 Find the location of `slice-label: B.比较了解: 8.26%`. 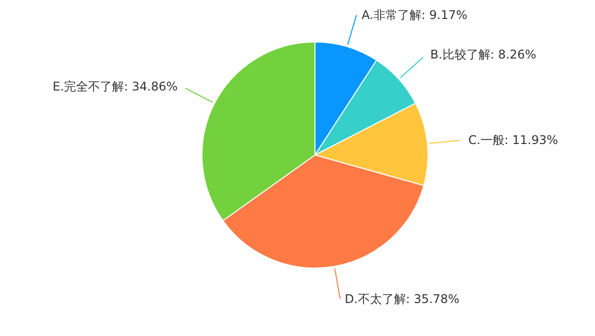

slice-label: B.比较了解: 8.26% is located at coordinates (483, 54).